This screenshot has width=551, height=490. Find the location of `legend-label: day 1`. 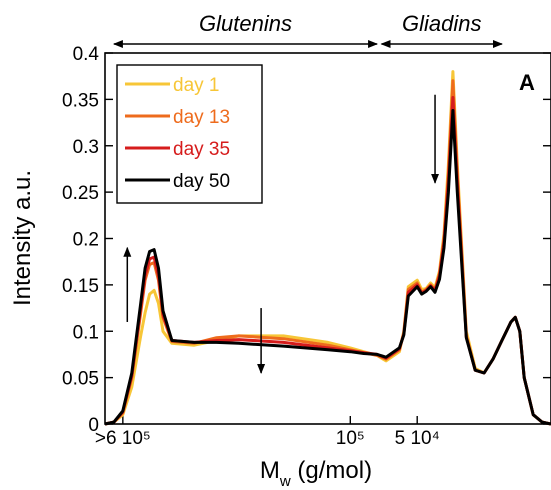

legend-label: day 1 is located at coordinates (196, 85).